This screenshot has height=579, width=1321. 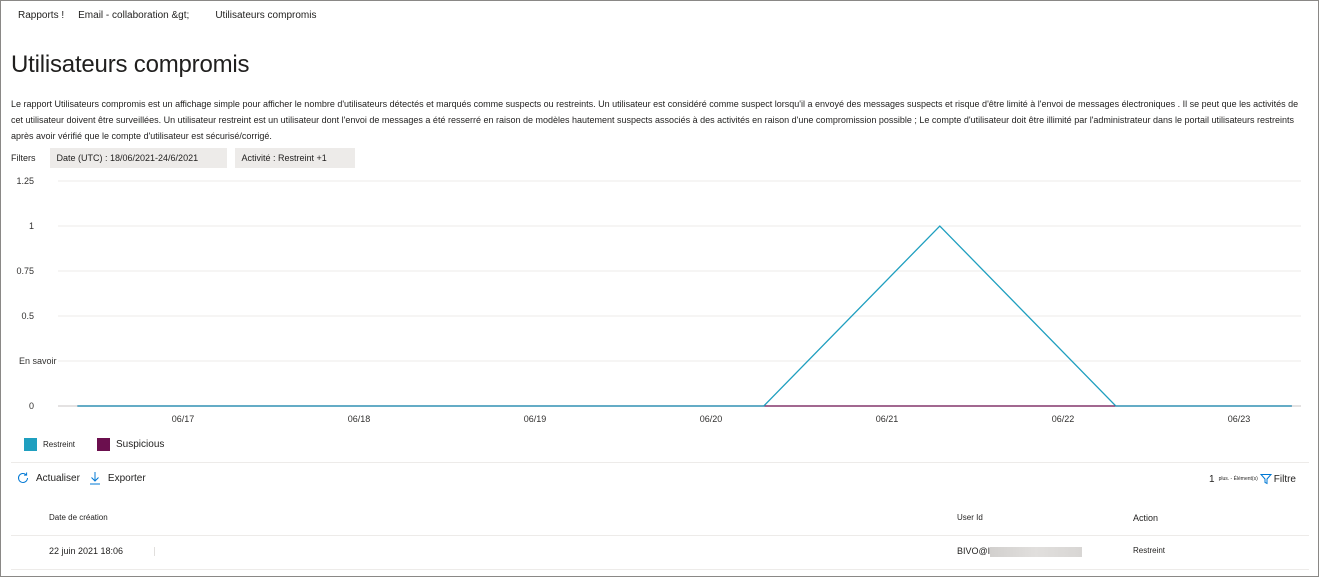 What do you see at coordinates (25, 271) in the screenshot?
I see `y-tick-label: 0.75` at bounding box center [25, 271].